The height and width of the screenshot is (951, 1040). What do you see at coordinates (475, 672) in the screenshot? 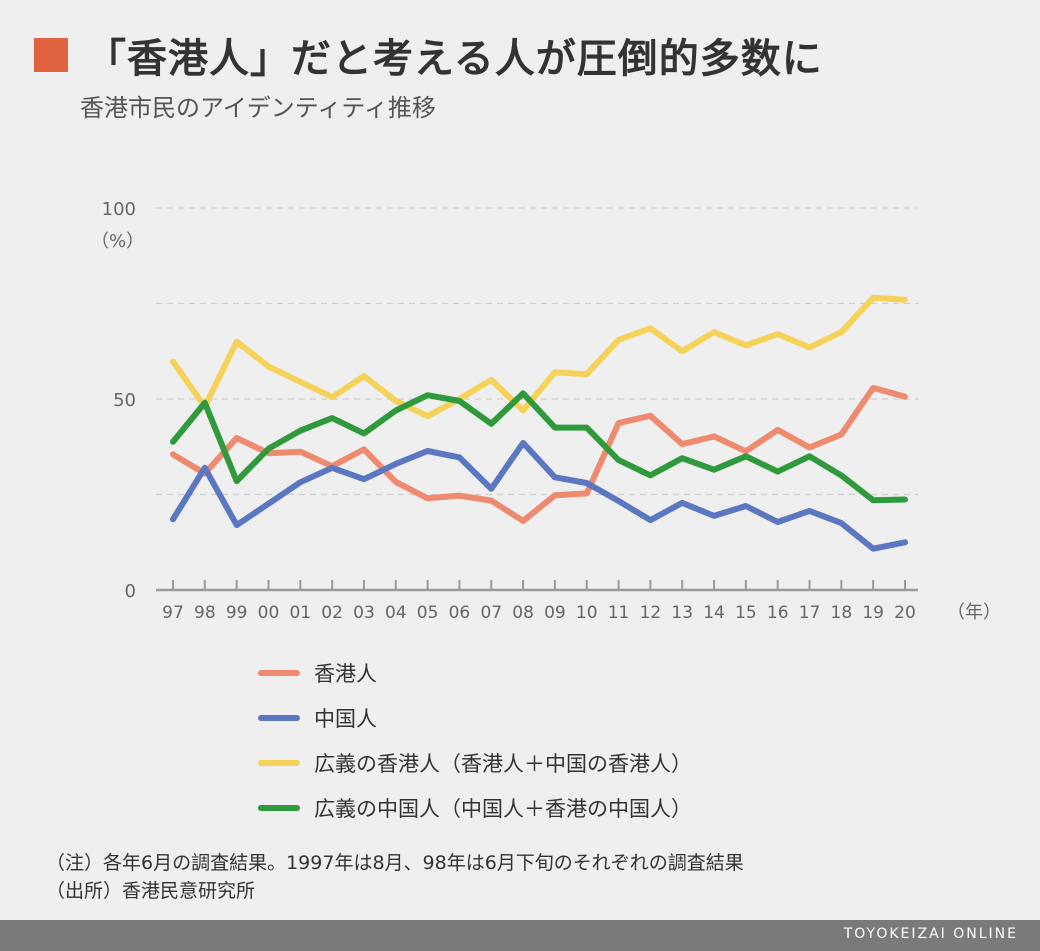
I see `legend-item-hongkonger: 香港人` at bounding box center [475, 672].